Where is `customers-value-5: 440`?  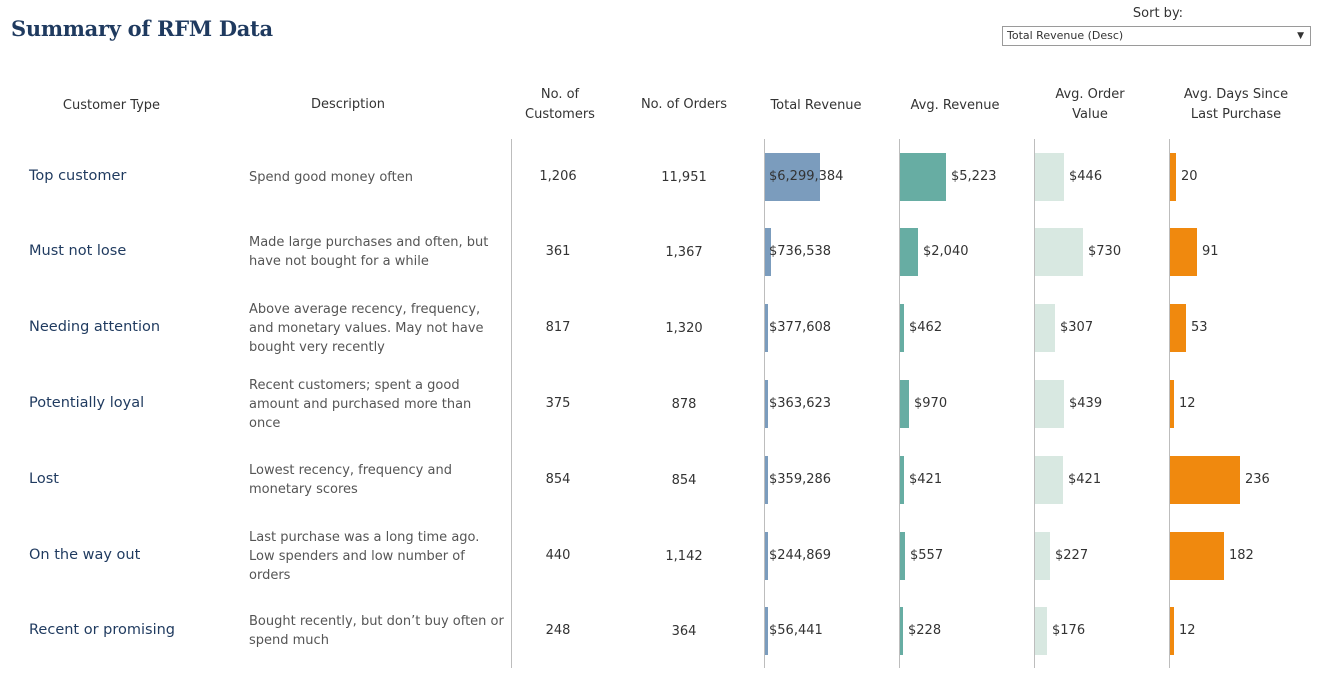
customers-value-5: 440 is located at coordinates (558, 555).